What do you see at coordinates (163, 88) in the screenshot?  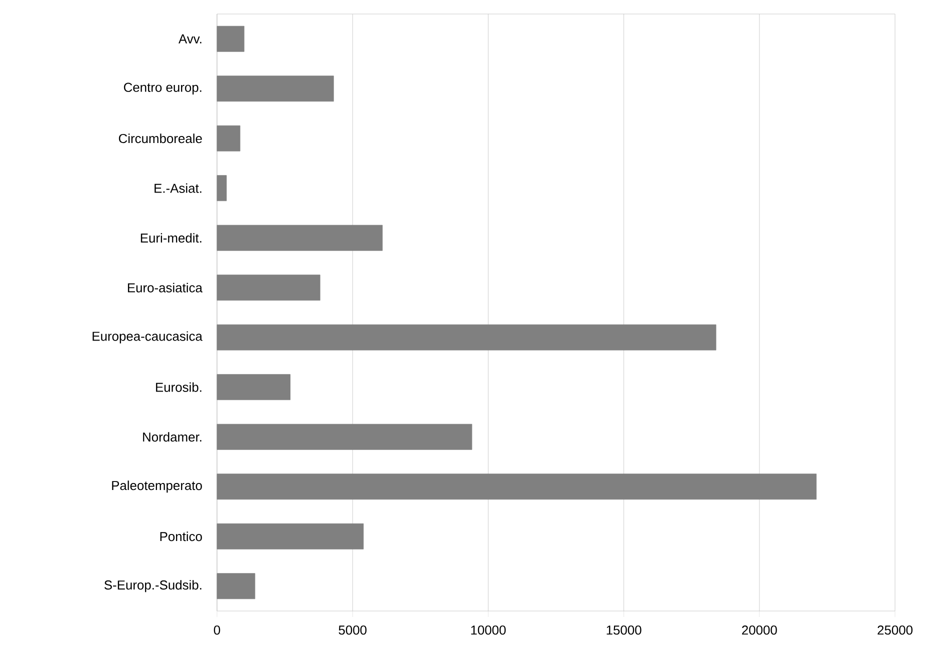 I see `y-tick-label: Centro europ.` at bounding box center [163, 88].